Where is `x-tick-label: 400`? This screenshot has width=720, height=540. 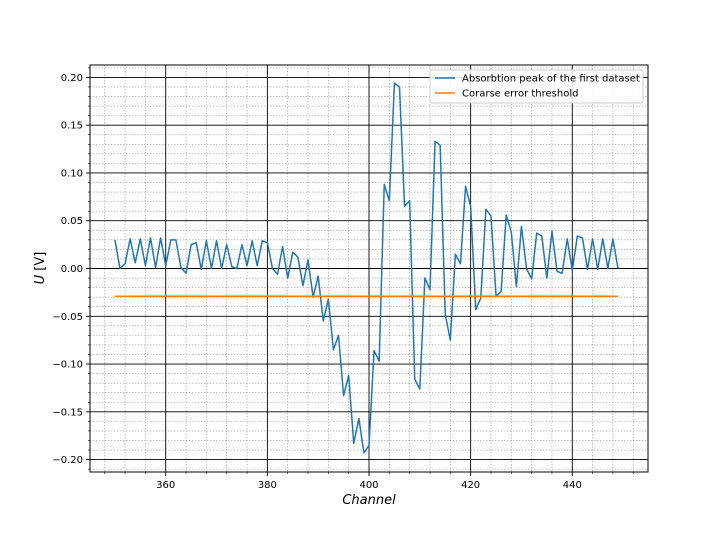
x-tick-label: 400 is located at coordinates (368, 485).